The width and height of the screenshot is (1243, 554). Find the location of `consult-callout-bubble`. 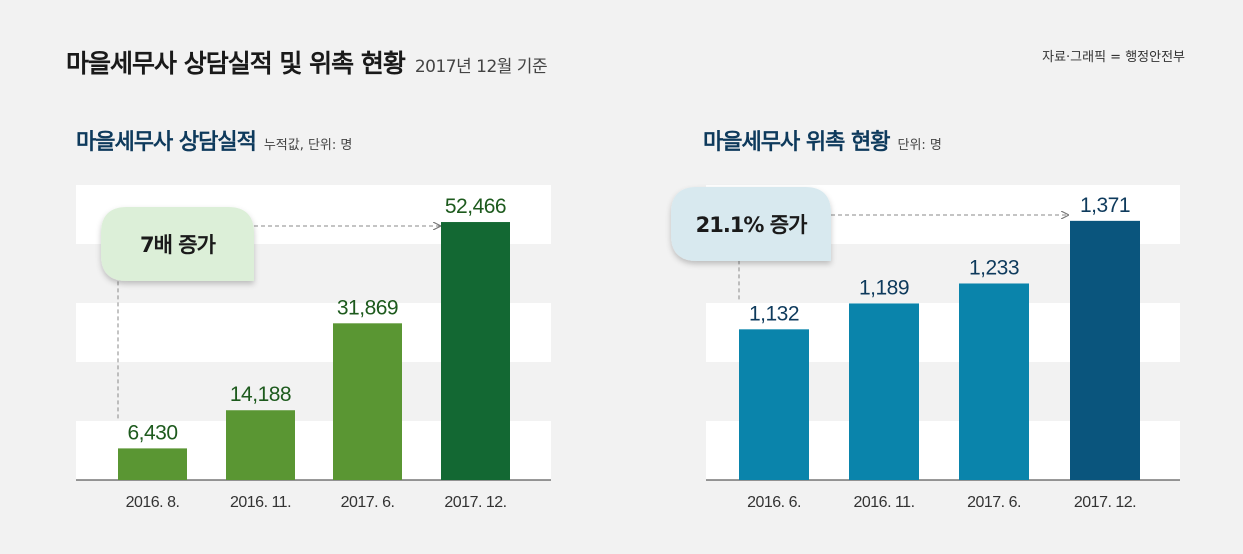

consult-callout-bubble is located at coordinates (177, 244).